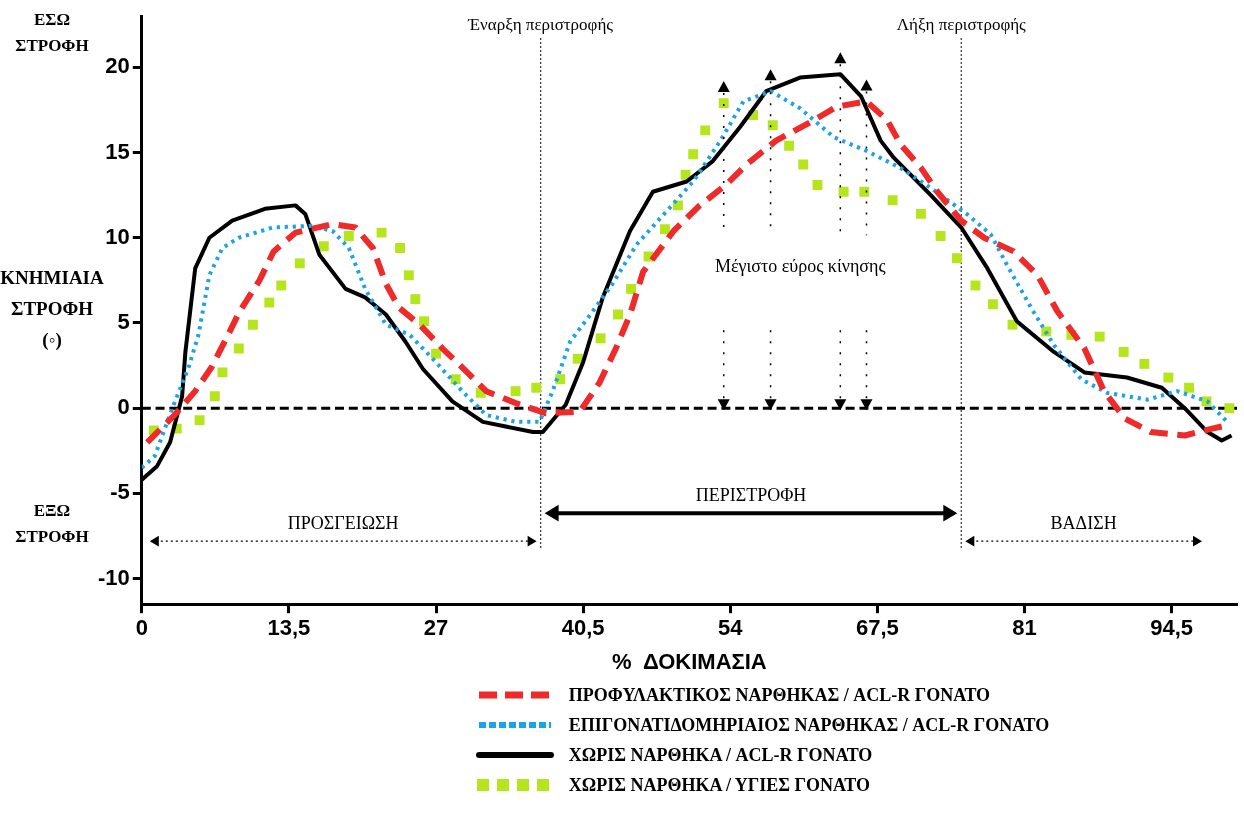 This screenshot has height=818, width=1244. Describe the element at coordinates (540, 24) in the screenshot. I see `ref-line-label: Έναρξη περιστροφής` at that location.